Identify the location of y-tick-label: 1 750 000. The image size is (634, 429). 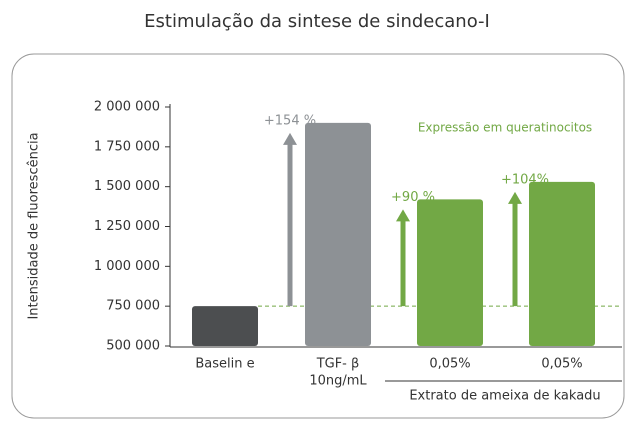
(127, 146).